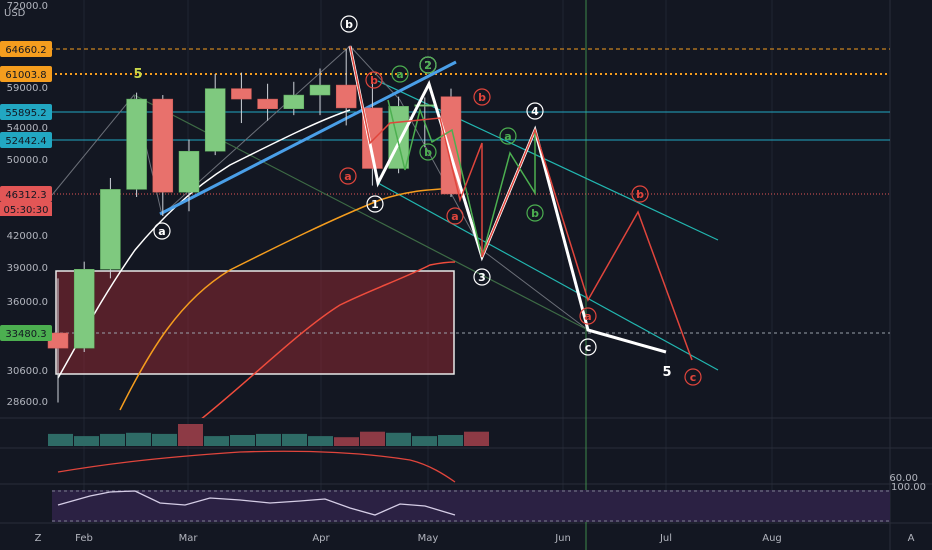 The width and height of the screenshot is (932, 550). What do you see at coordinates (471, 506) in the screenshot?
I see `oscillator-band` at bounding box center [471, 506].